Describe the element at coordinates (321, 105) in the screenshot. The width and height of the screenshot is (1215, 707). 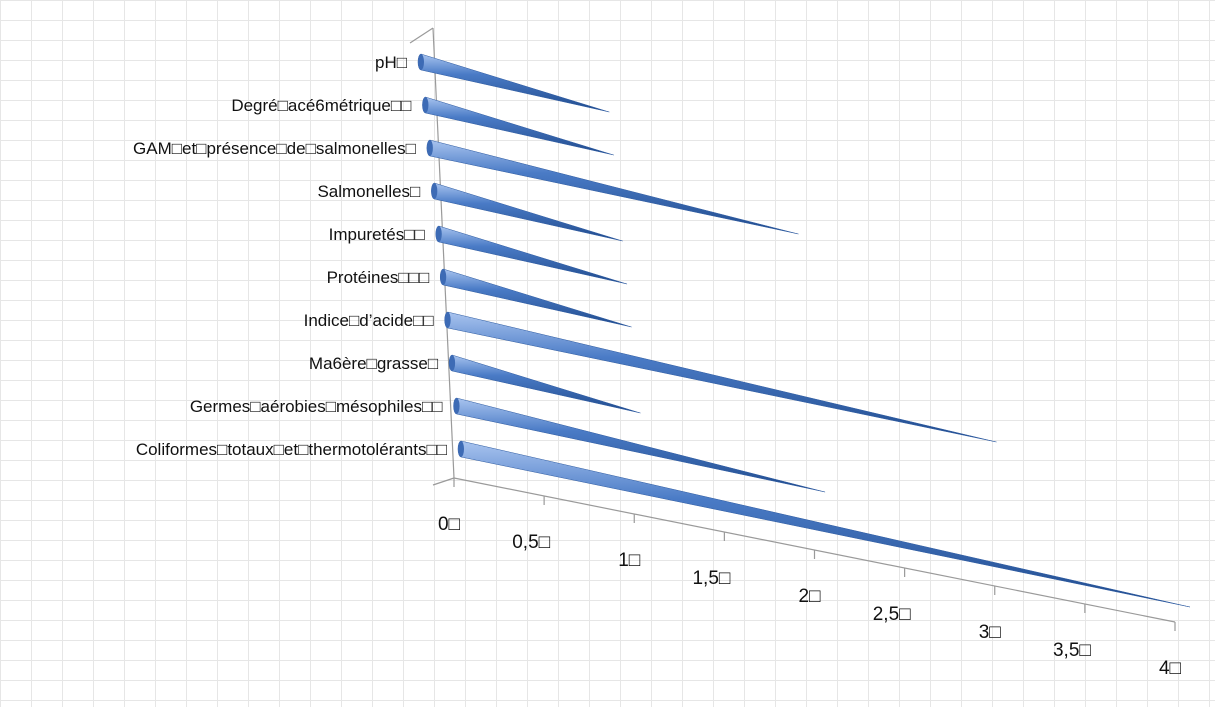
I see `category-label: Degré□acé6métrique□□` at that location.